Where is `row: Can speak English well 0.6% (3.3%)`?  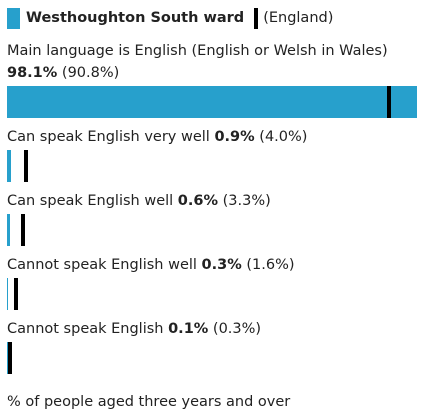
row: Can speak English well 0.6% (3.3%) is located at coordinates (216, 218).